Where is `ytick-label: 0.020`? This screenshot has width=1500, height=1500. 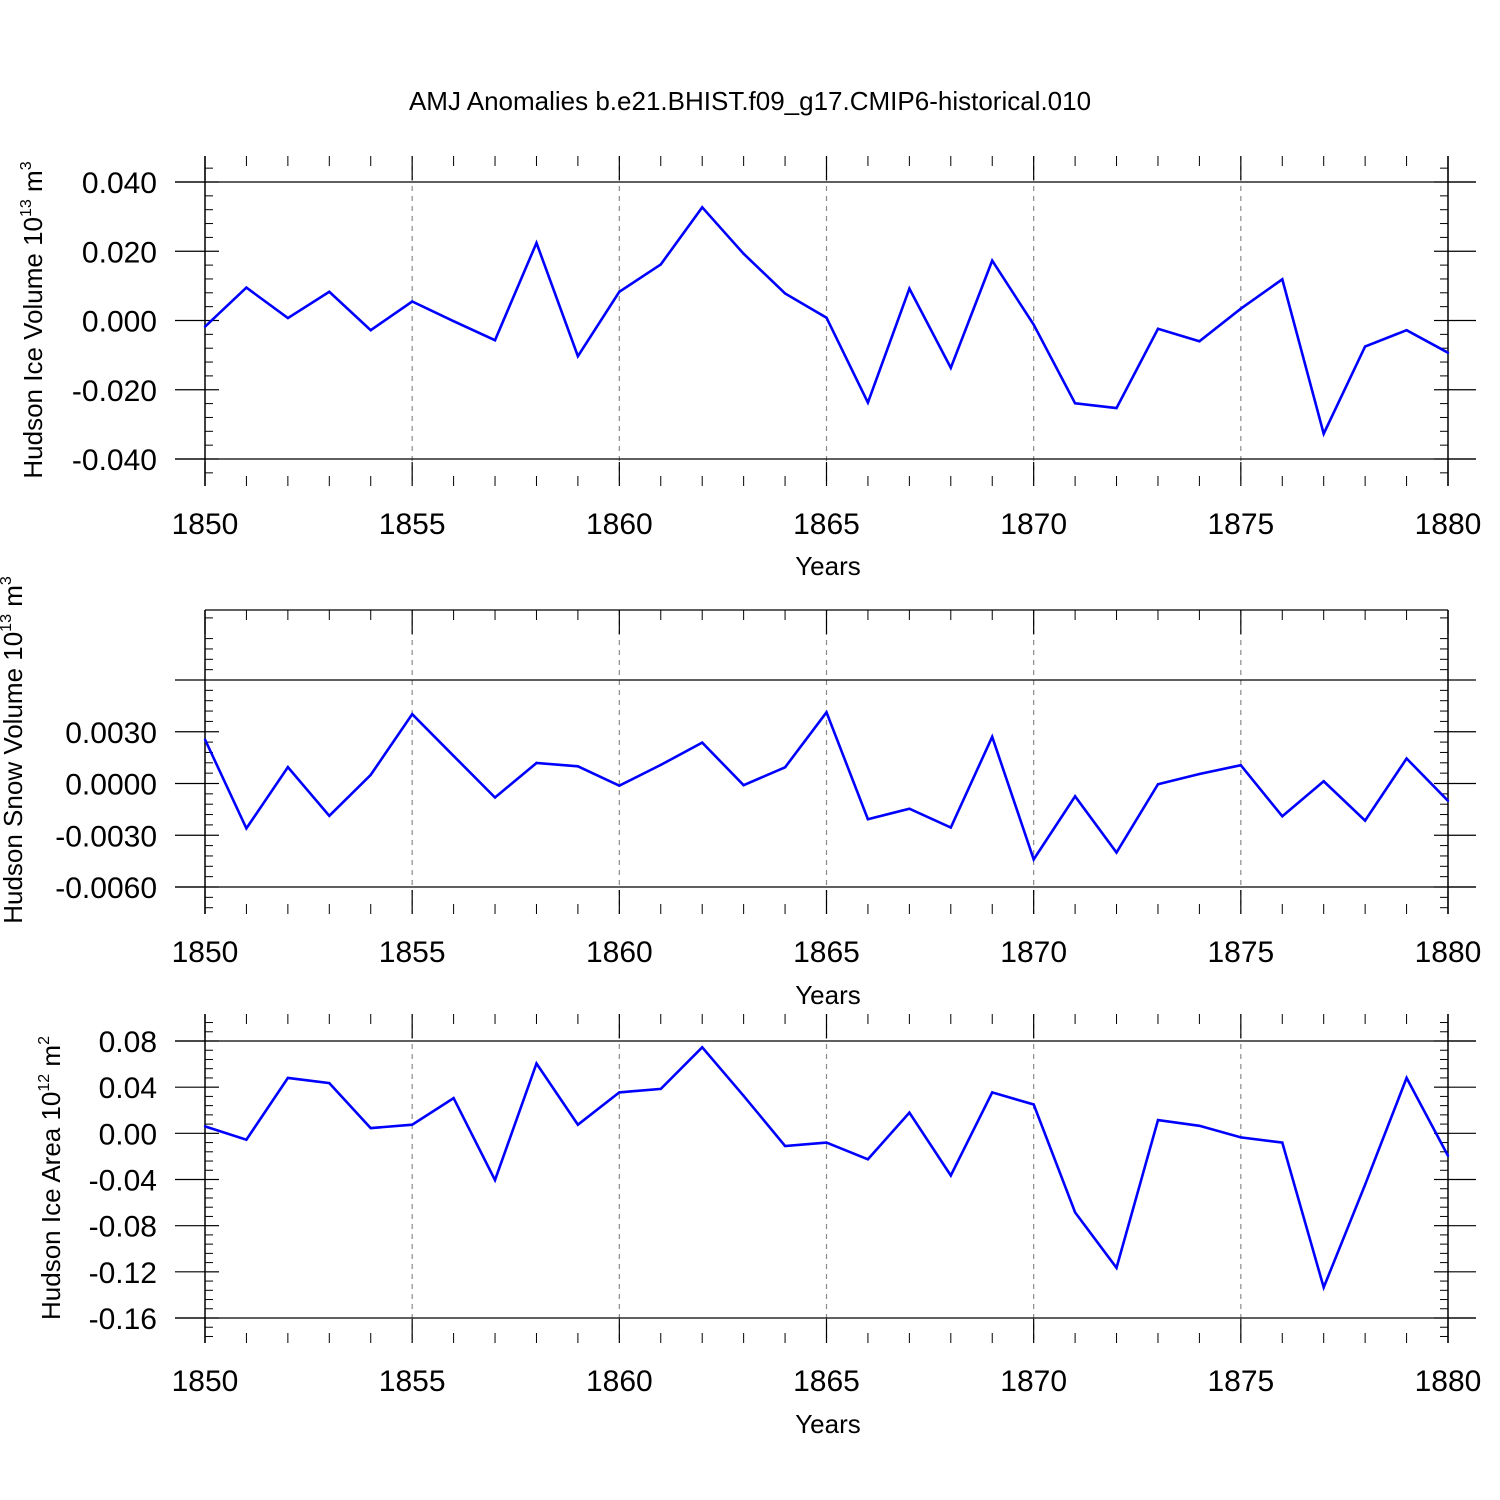 ytick-label: 0.020 is located at coordinates (119, 252).